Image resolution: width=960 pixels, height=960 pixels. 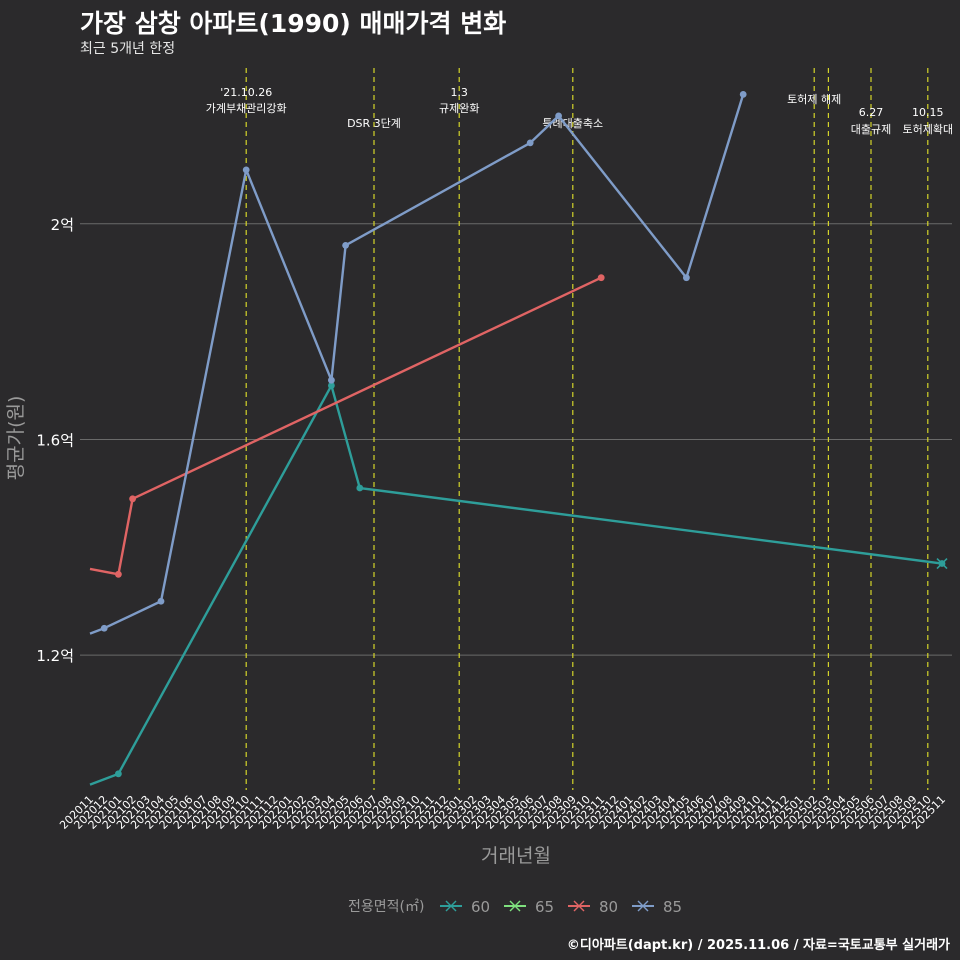 What do you see at coordinates (16, 438) in the screenshot?
I see `y-axis-label: 평균가(원)` at bounding box center [16, 438].